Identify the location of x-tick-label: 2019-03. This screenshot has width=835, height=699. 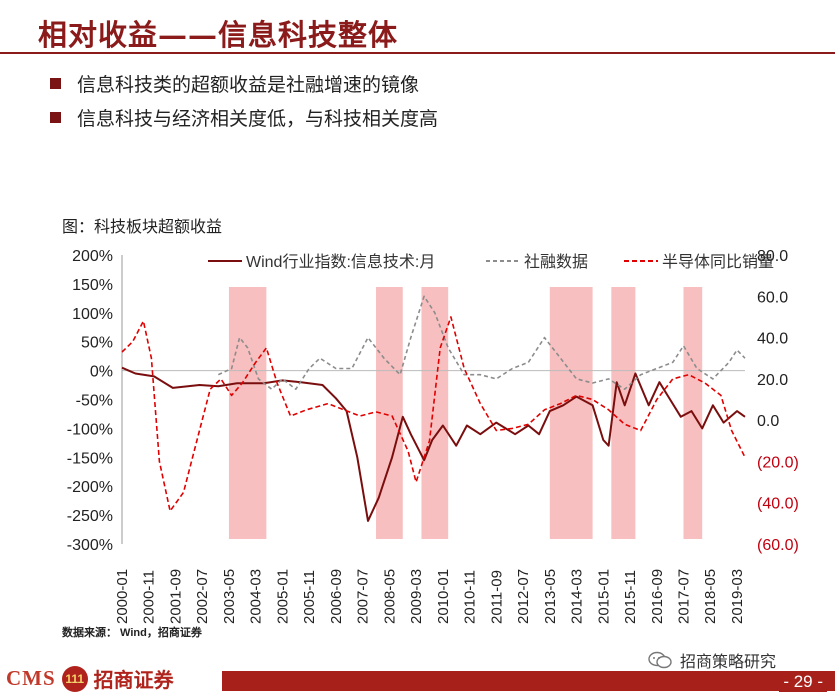
(737, 596).